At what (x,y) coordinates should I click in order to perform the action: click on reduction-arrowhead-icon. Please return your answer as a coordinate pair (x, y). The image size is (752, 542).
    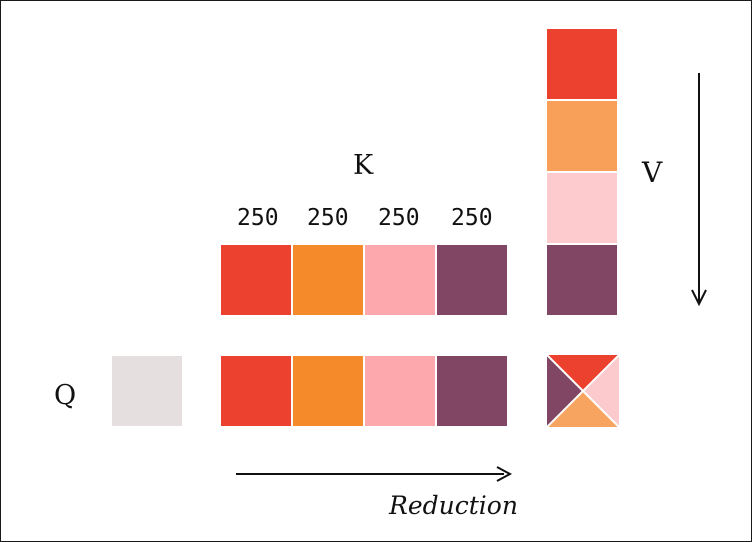
    Looking at the image, I should click on (504, 474).